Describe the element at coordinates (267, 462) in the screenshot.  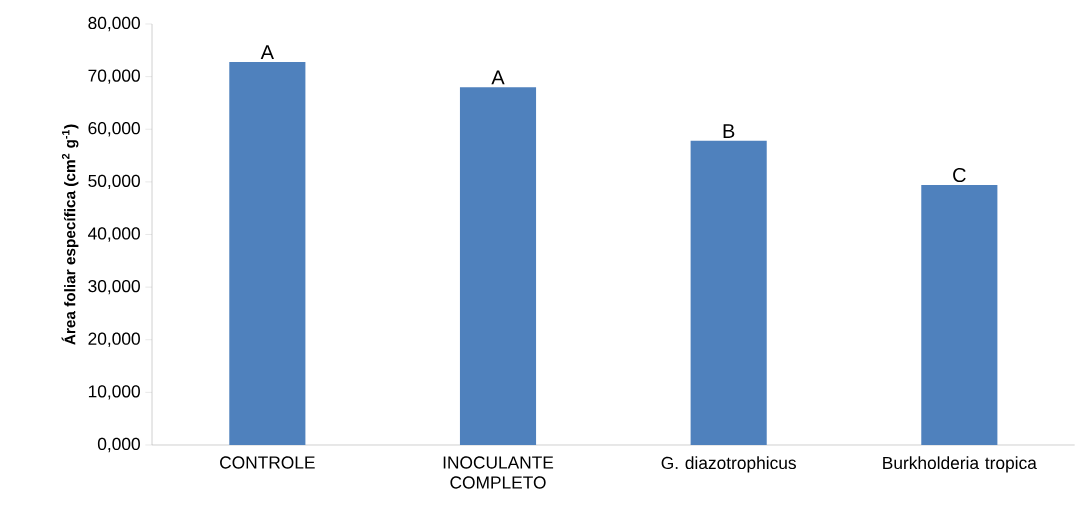
I see `x-tick-label: CONTROLE` at that location.